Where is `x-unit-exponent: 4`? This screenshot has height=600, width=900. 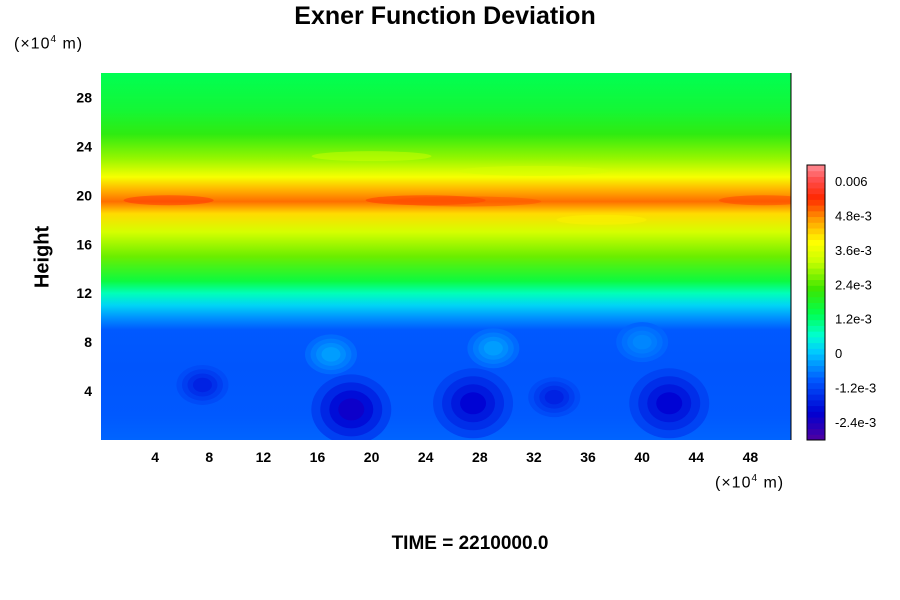 x-unit-exponent: 4 is located at coordinates (755, 478).